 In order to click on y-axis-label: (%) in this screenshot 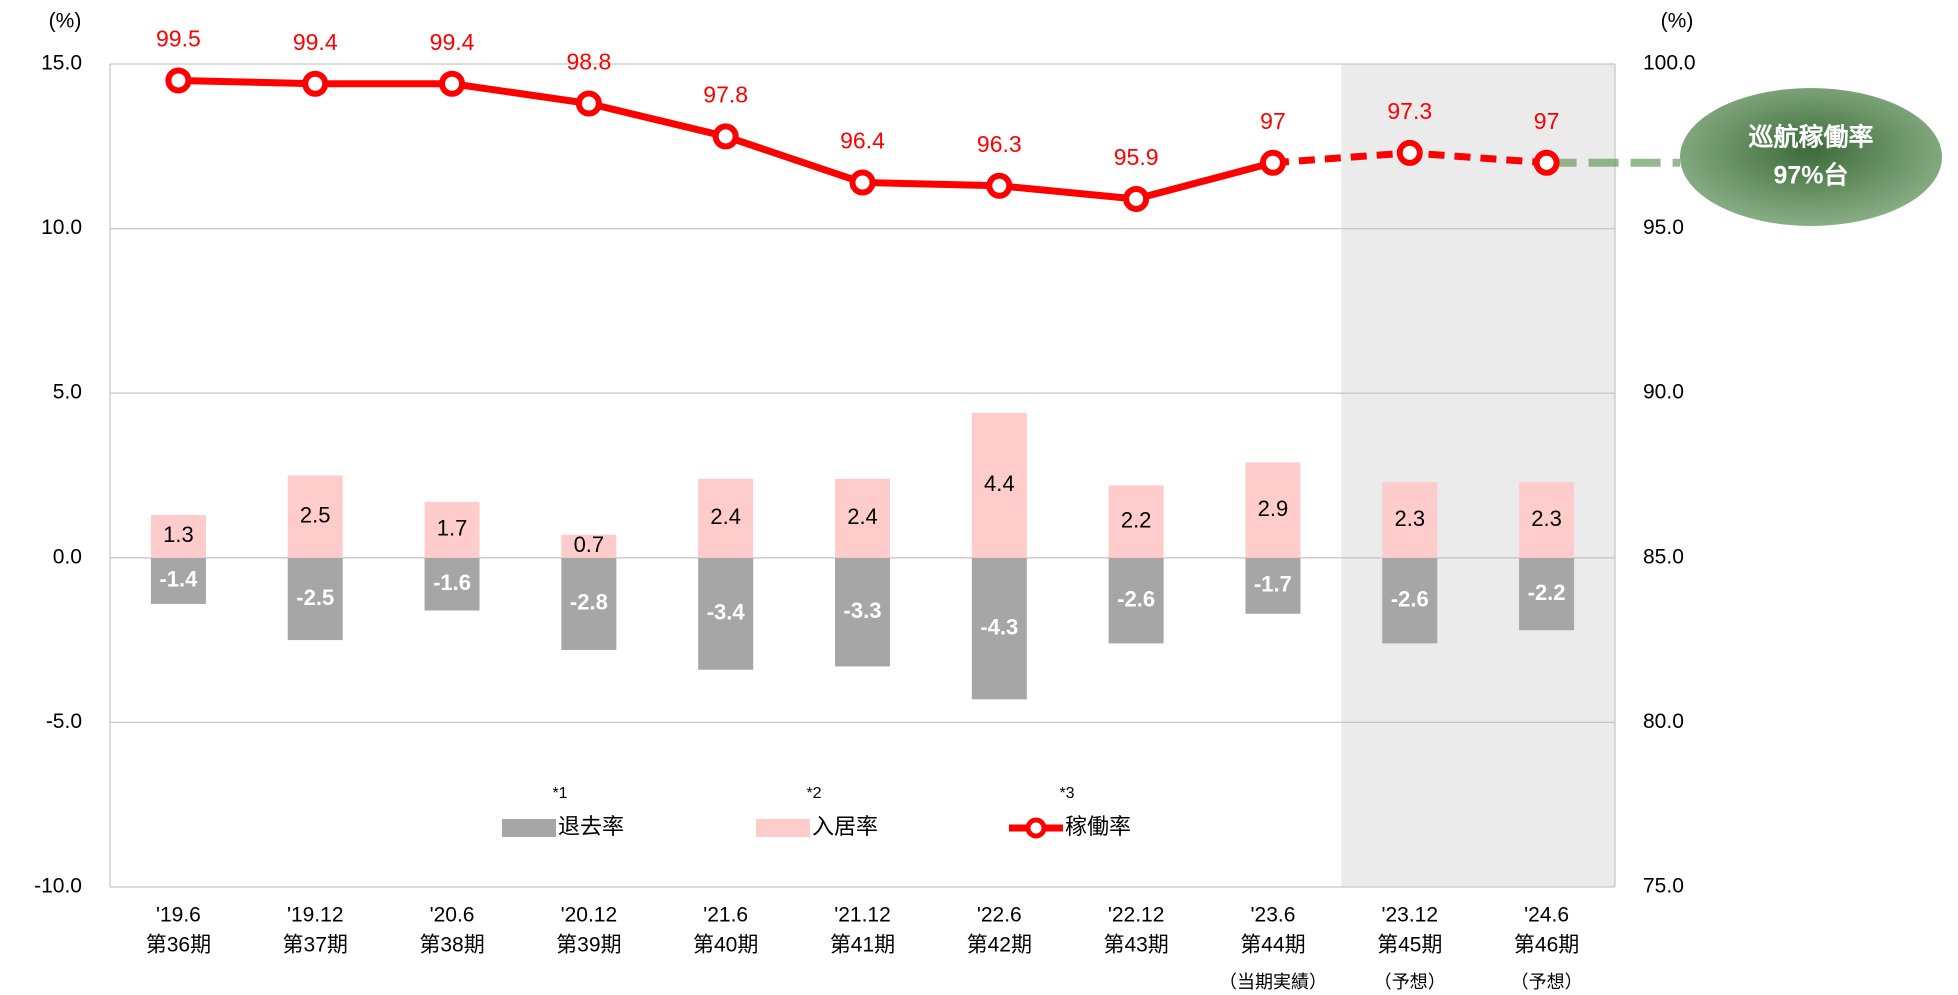, I will do `click(65, 21)`.